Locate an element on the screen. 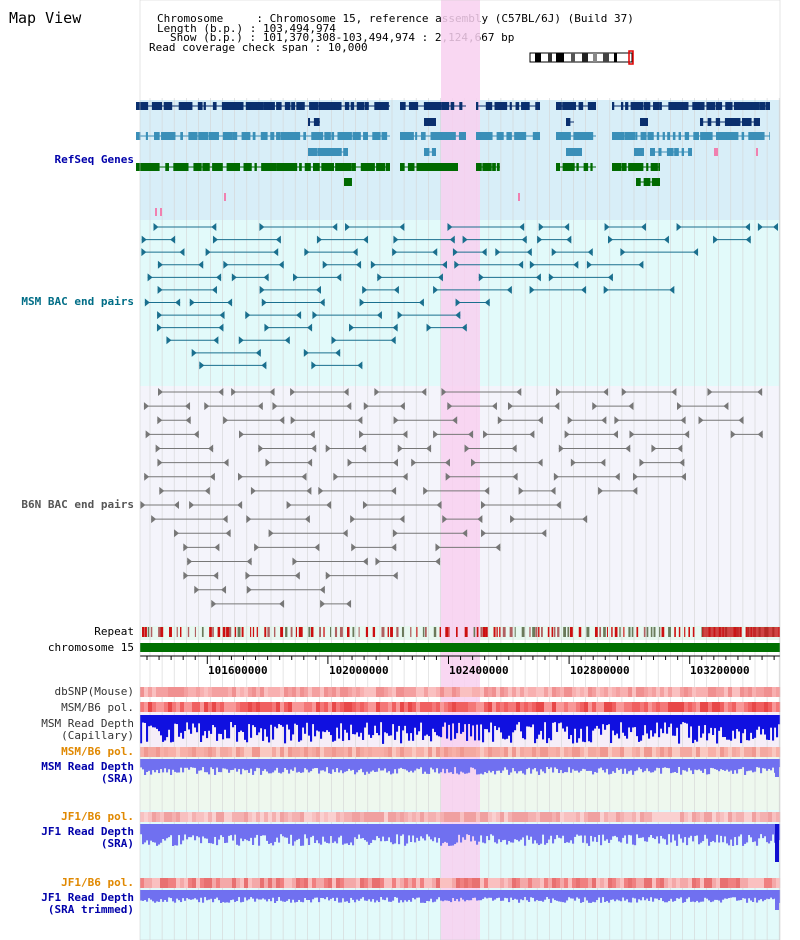 The width and height of the screenshot is (800, 940). msm-capillary-depth-label: MSM Read Depth is located at coordinates (87, 723).